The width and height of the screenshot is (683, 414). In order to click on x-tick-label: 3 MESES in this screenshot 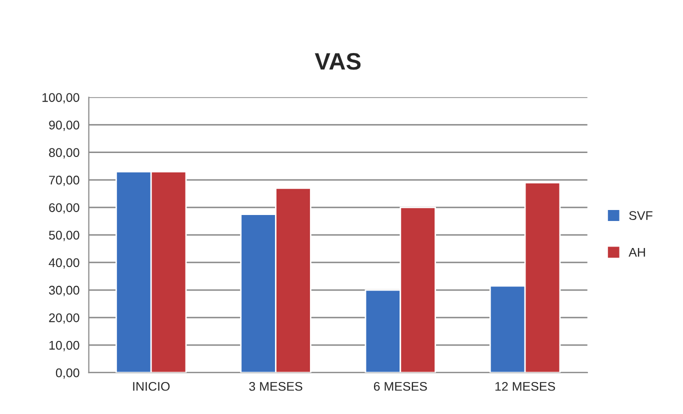, I will do `click(275, 386)`.